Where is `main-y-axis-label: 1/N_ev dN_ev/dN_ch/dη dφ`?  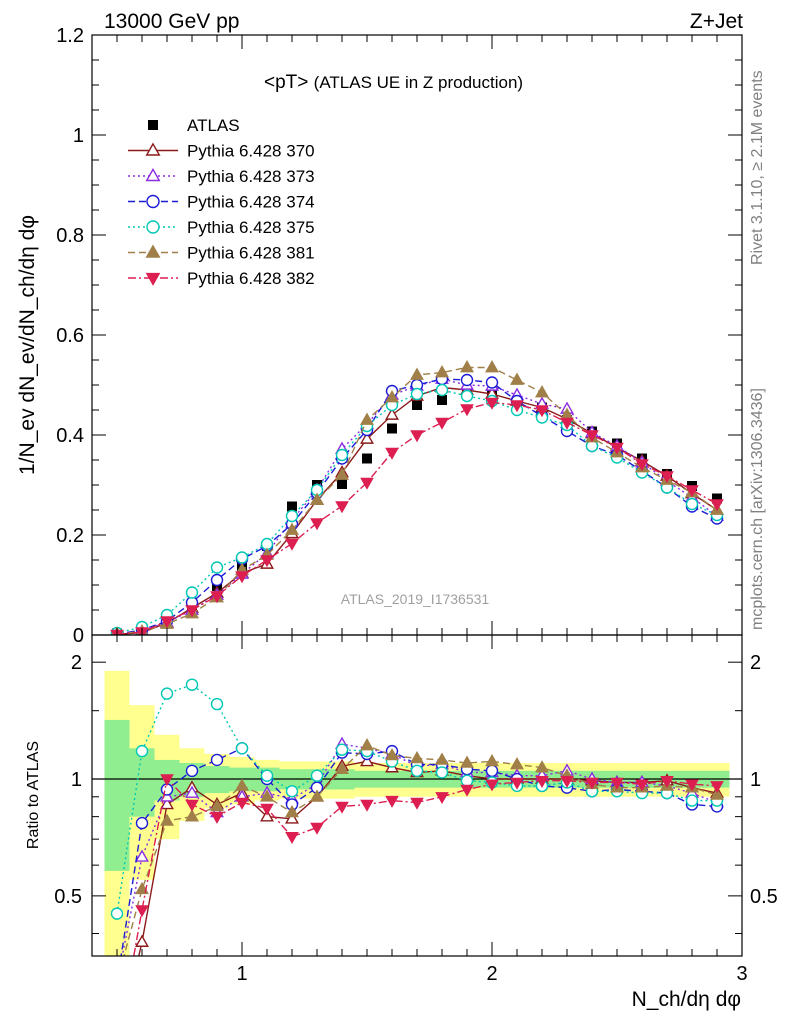
main-y-axis-label: 1/N_ev dN_ev/dN_ch/dη dφ is located at coordinates (27, 345).